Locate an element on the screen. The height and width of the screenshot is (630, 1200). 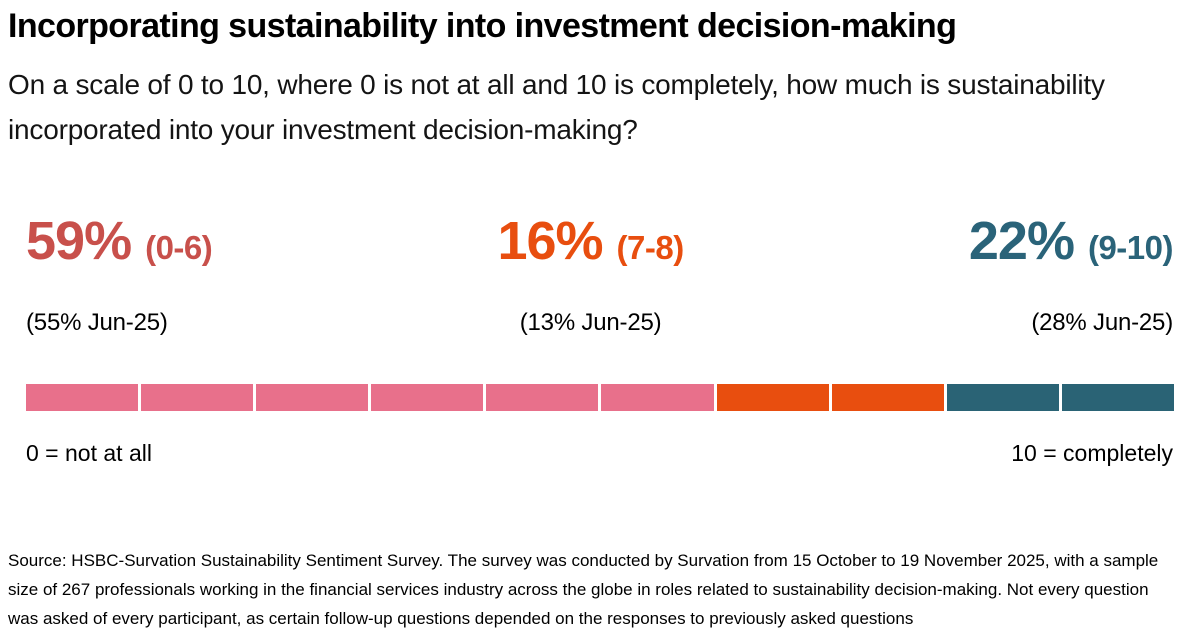
scale-min-label: 0 = not at all is located at coordinates (89, 452).